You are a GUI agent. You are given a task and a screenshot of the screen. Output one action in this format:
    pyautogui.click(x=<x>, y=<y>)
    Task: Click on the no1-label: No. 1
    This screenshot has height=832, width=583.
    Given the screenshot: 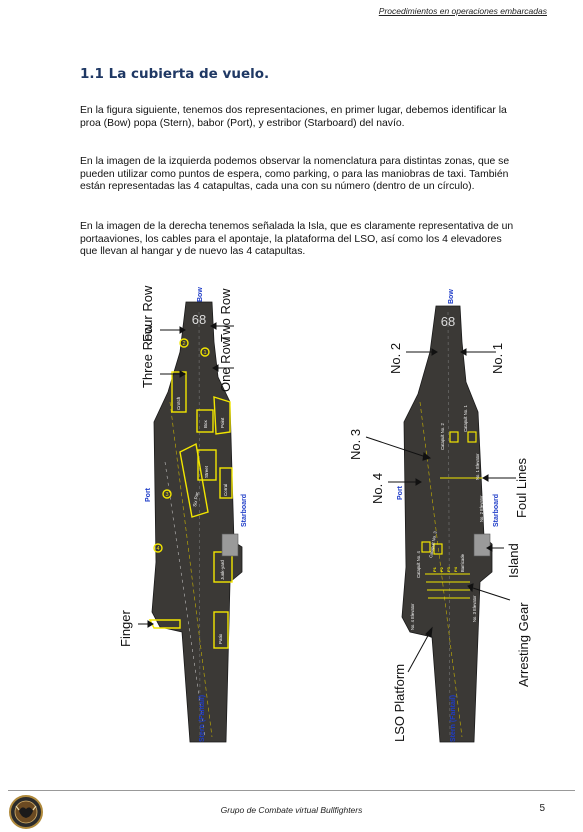 What is the action you would take?
    pyautogui.click(x=497, y=358)
    